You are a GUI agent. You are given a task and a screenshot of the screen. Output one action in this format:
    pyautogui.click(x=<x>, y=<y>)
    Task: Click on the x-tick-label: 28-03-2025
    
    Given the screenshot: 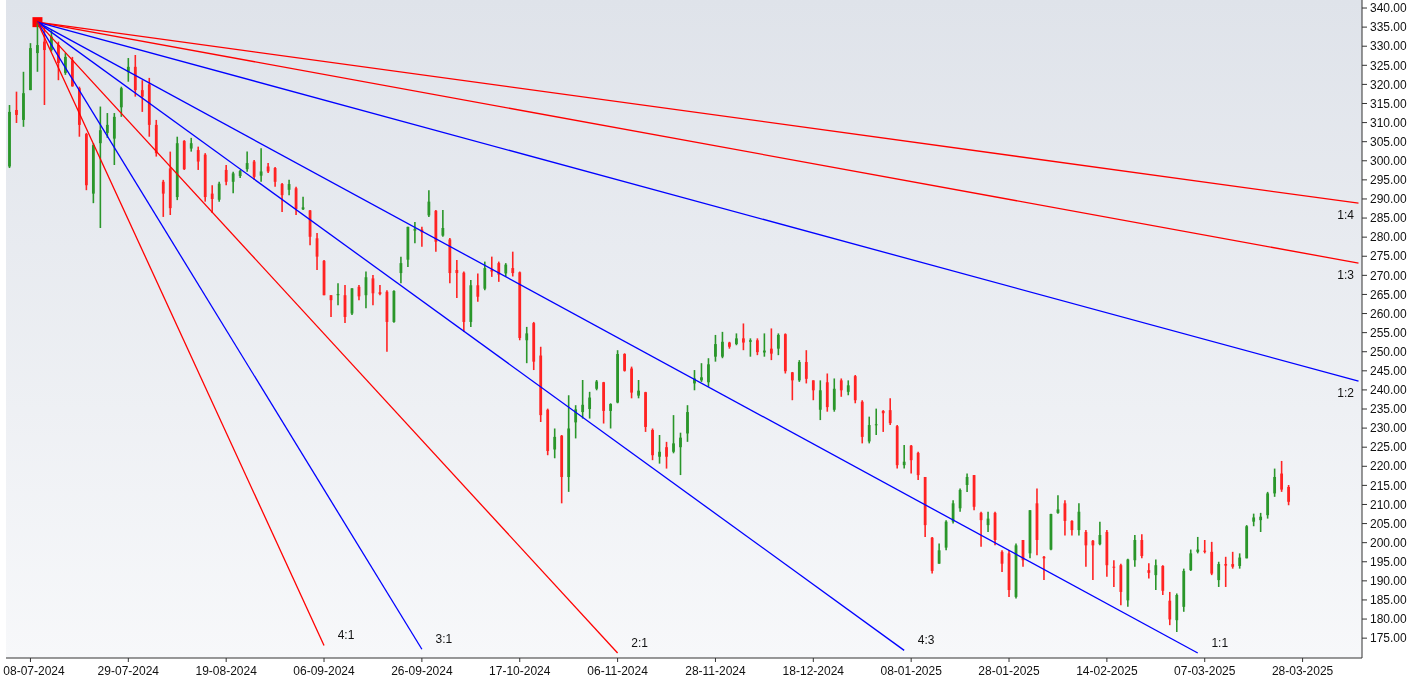 What is the action you would take?
    pyautogui.click(x=1302, y=671)
    